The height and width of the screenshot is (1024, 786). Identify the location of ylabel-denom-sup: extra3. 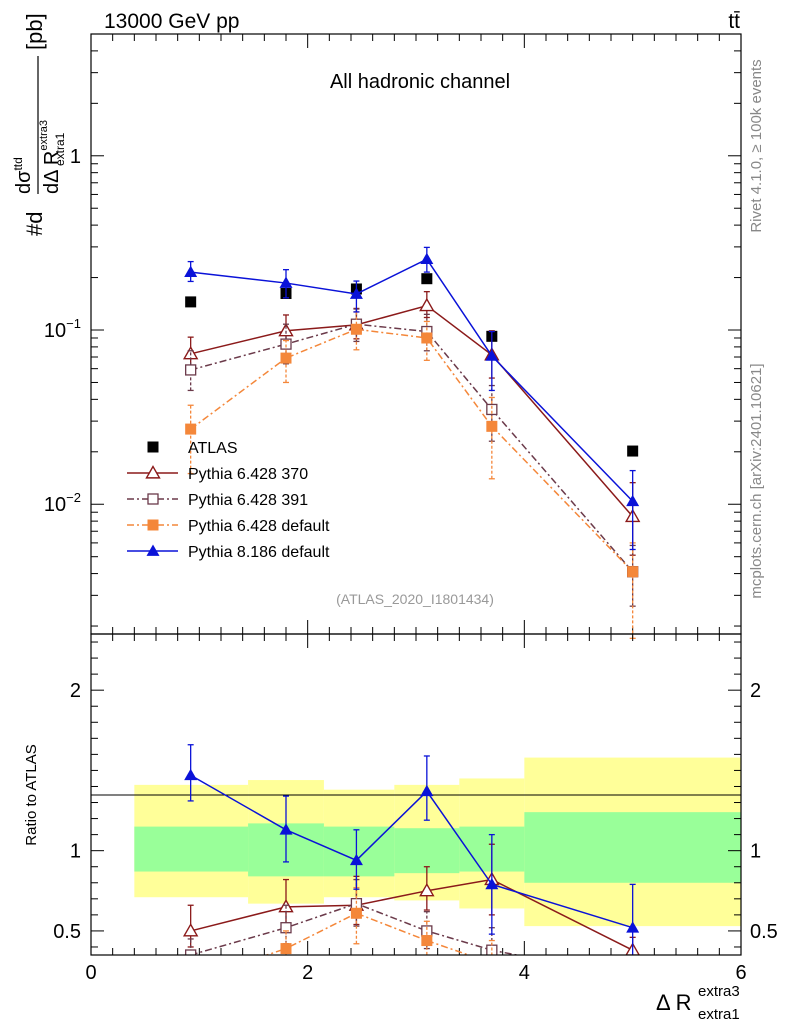
(44, 135).